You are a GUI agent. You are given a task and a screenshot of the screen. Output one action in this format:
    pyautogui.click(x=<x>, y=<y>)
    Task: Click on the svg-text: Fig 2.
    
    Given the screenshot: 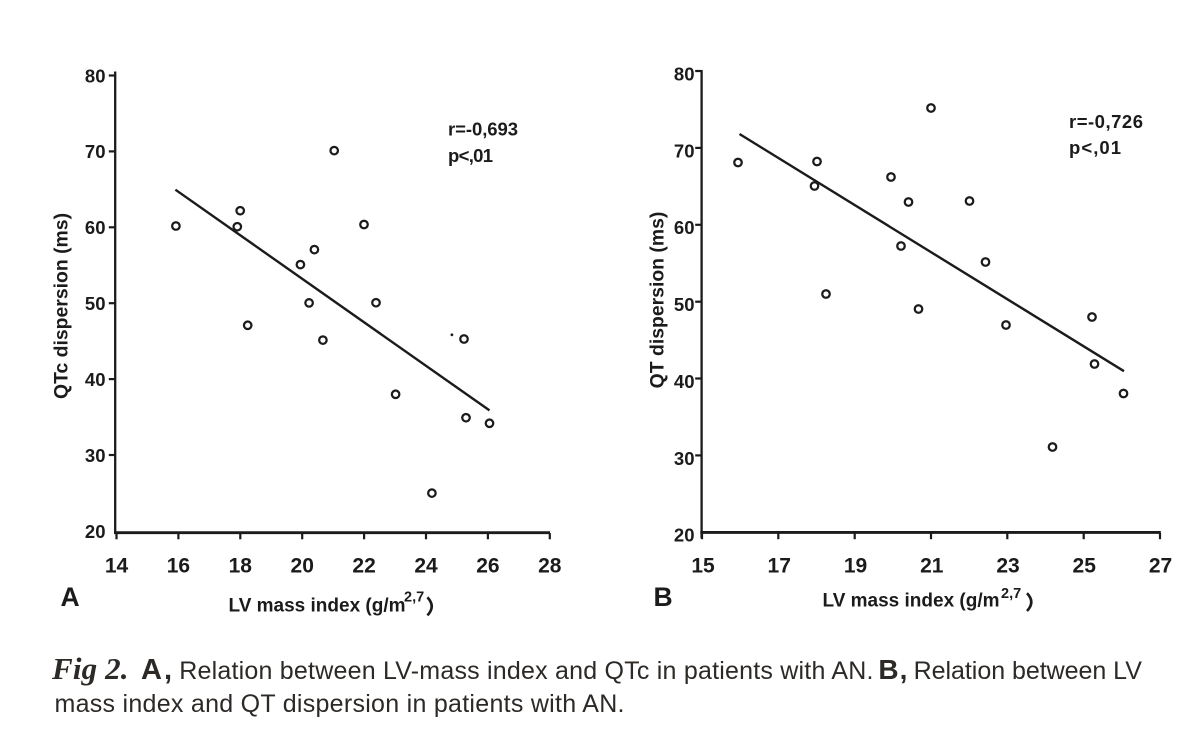 What is the action you would take?
    pyautogui.click(x=90, y=668)
    